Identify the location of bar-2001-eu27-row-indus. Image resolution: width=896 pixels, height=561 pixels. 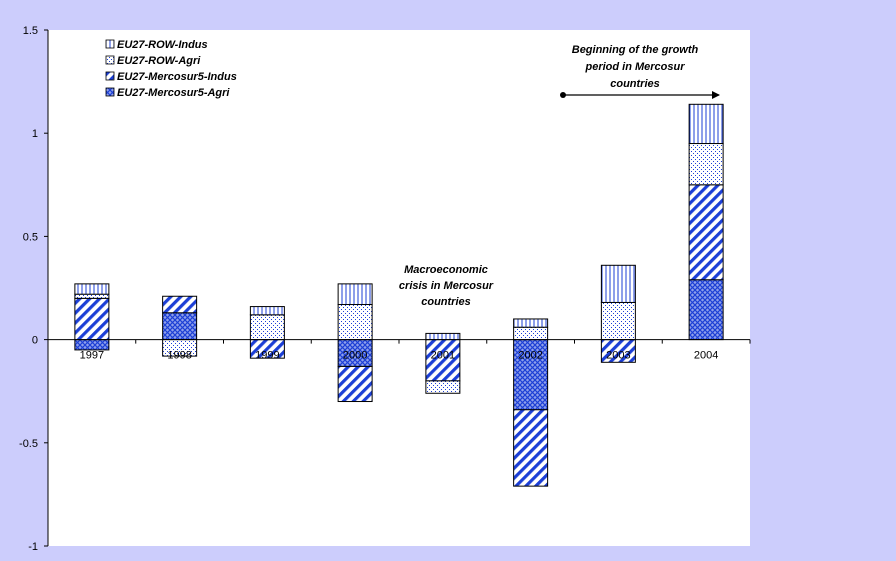
(443, 336).